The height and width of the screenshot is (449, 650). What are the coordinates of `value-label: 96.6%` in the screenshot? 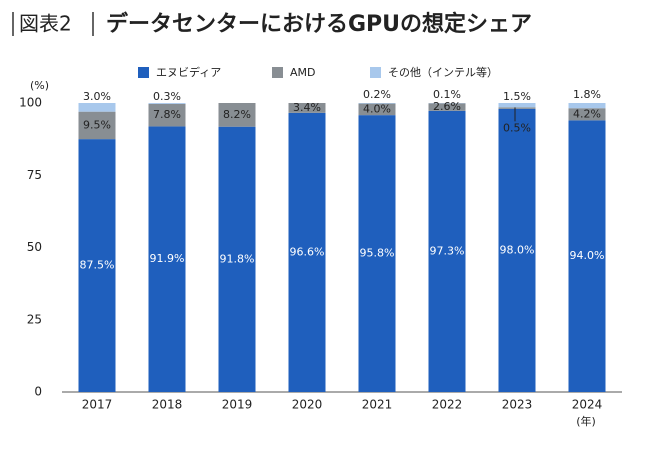 It's located at (307, 251).